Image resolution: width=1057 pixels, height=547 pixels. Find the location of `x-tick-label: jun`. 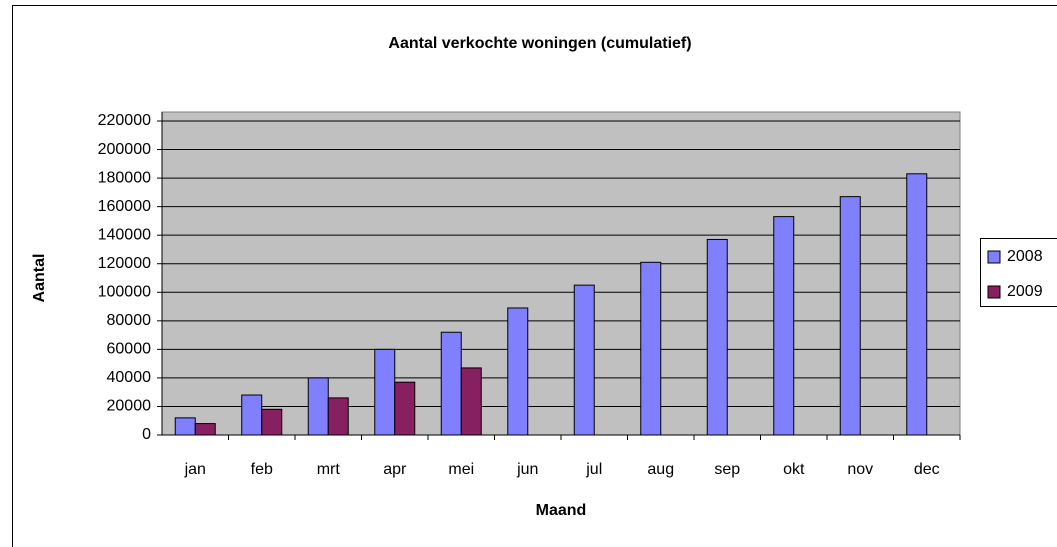

x-tick-label: jun is located at coordinates (527, 469).